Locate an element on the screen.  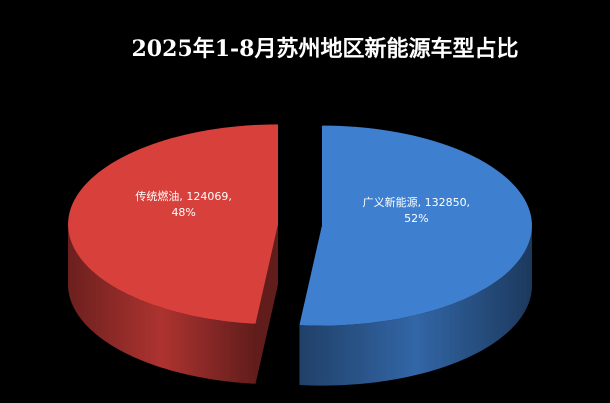
label-line: 广义新能源, 132850, is located at coordinates (416, 202).